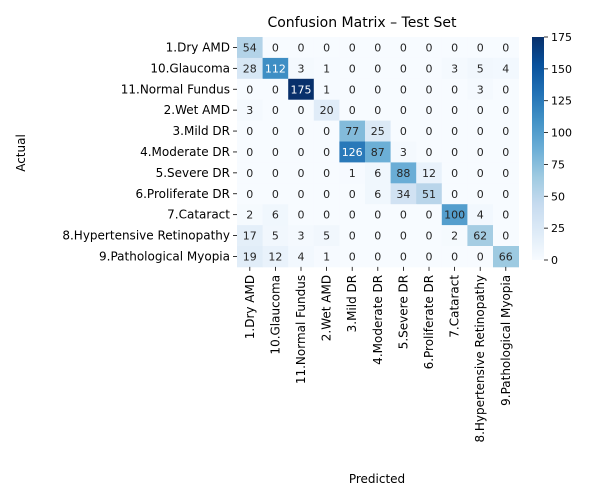 The height and width of the screenshot is (500, 600). Describe the element at coordinates (301, 89) in the screenshot. I see `cell-value-label: 175` at that location.